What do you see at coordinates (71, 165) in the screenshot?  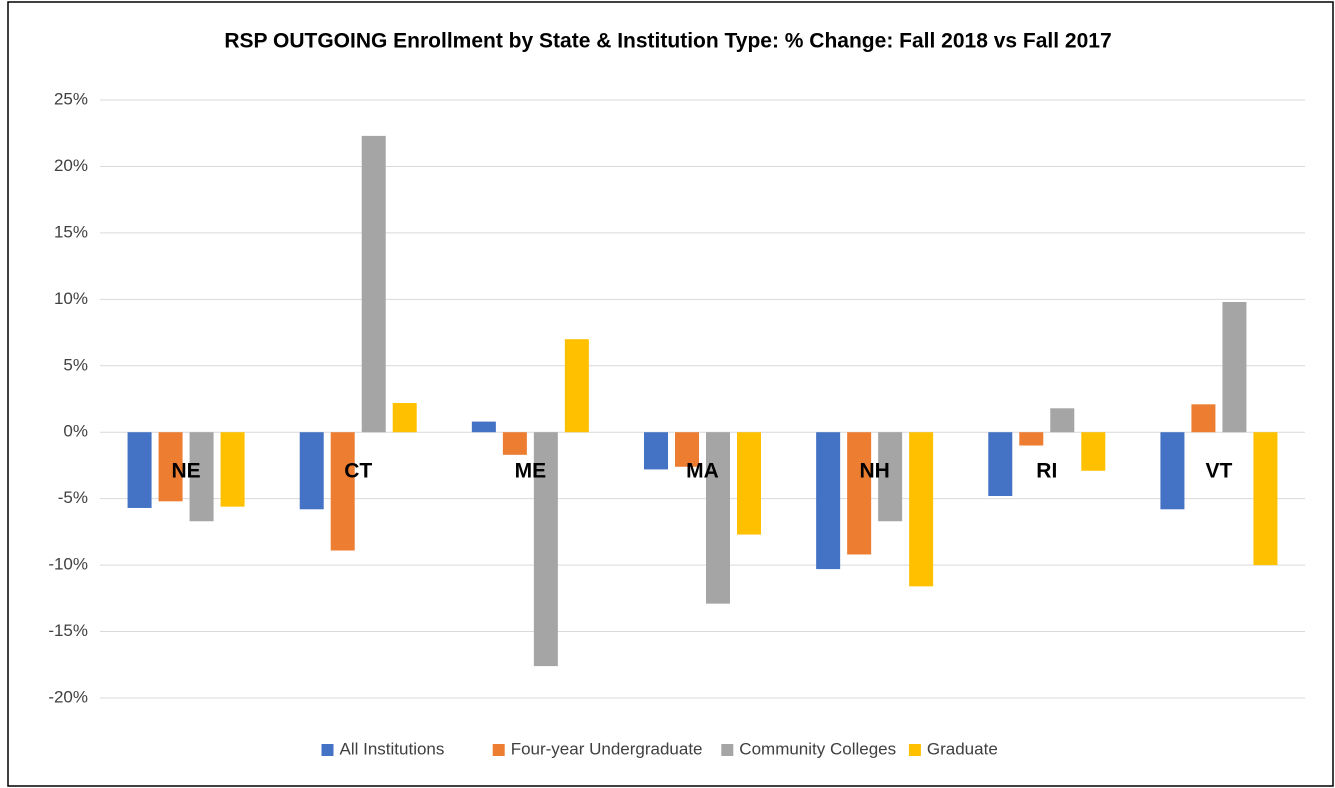 I see `y-tick-label: 20%` at bounding box center [71, 165].